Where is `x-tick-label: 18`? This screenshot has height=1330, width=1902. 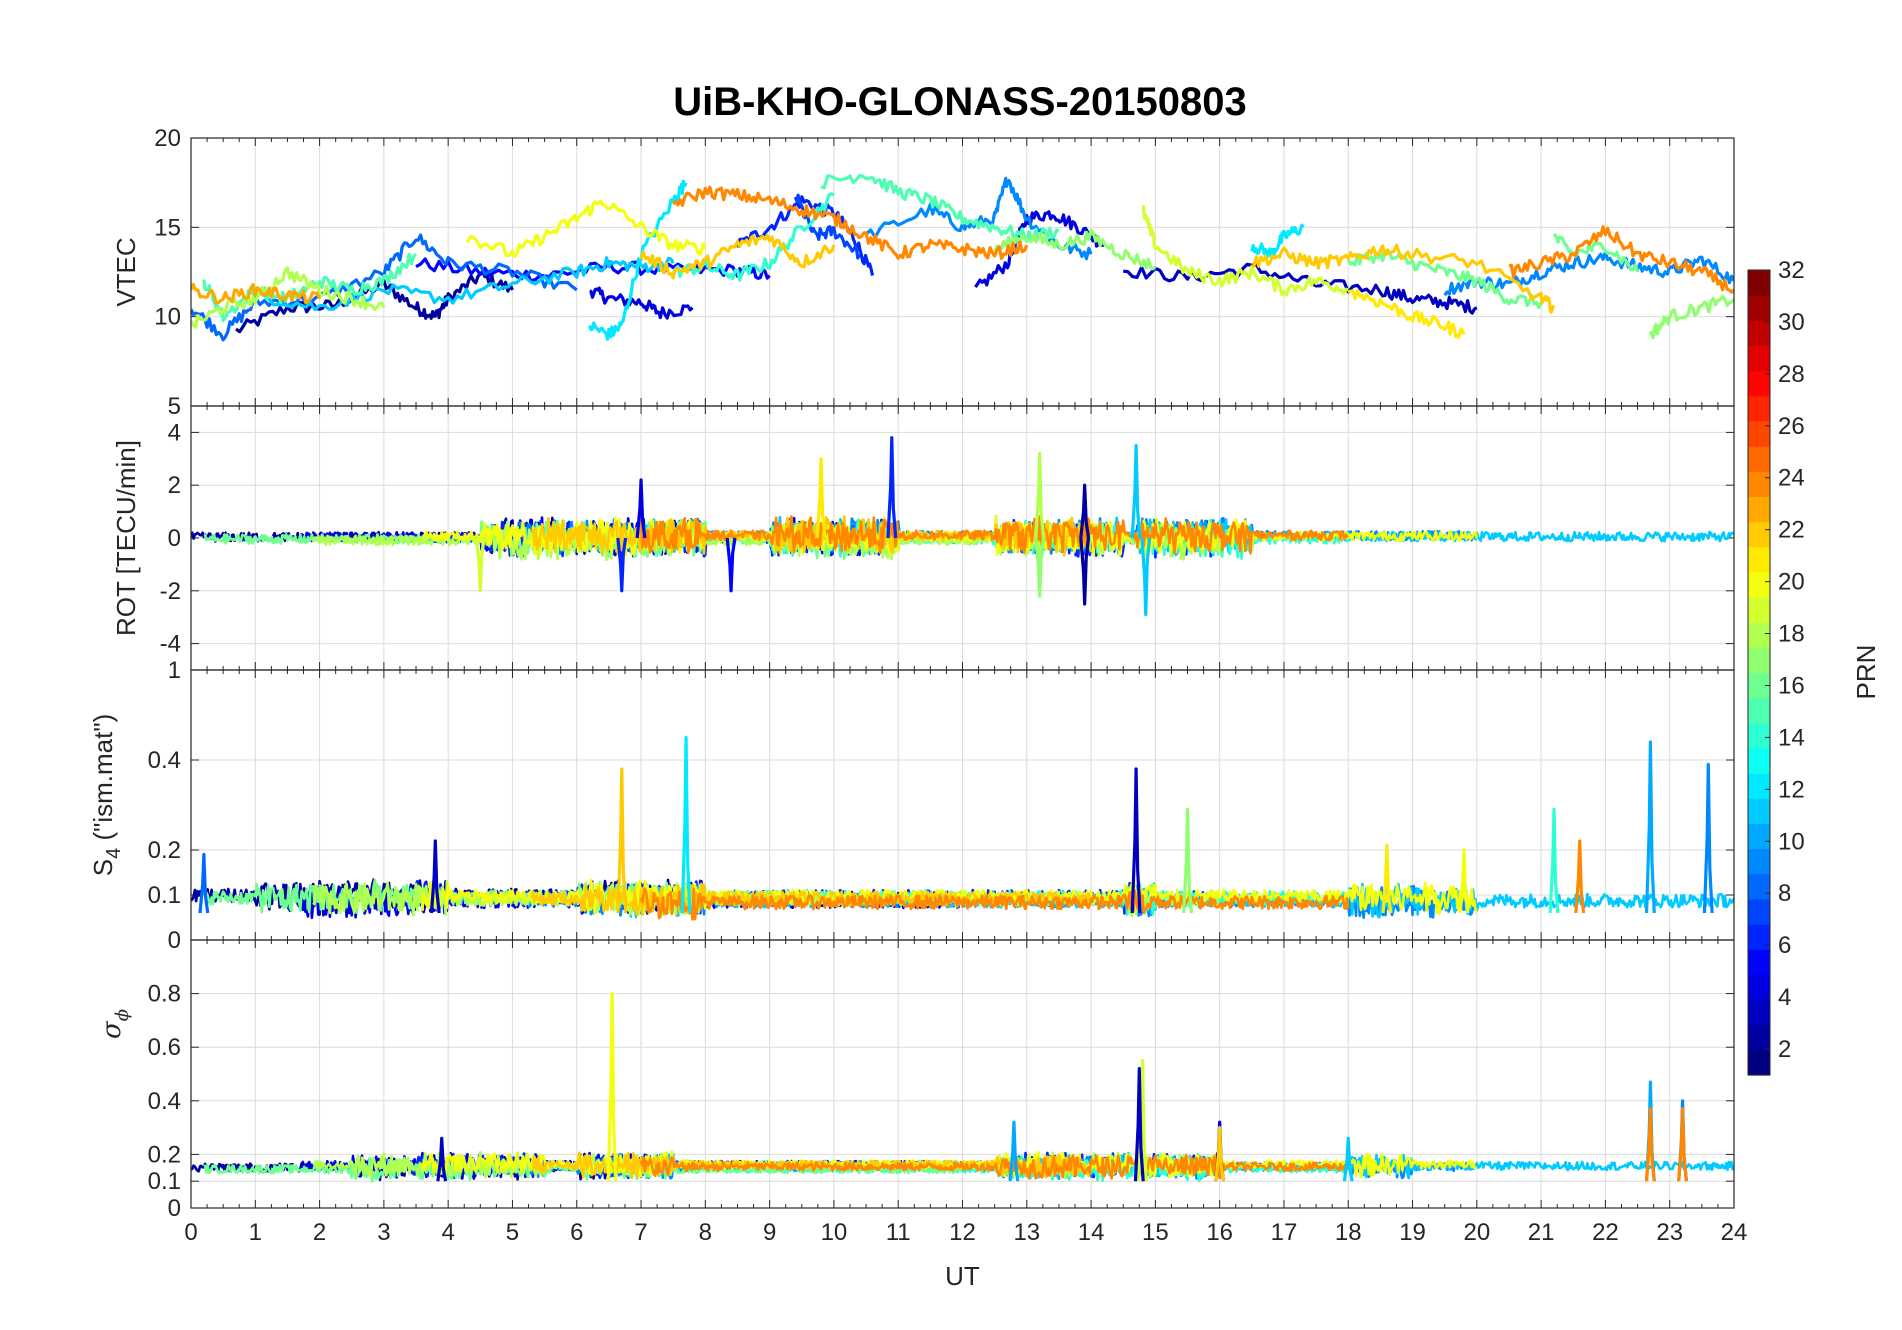
x-tick-label: 18 is located at coordinates (1348, 1232).